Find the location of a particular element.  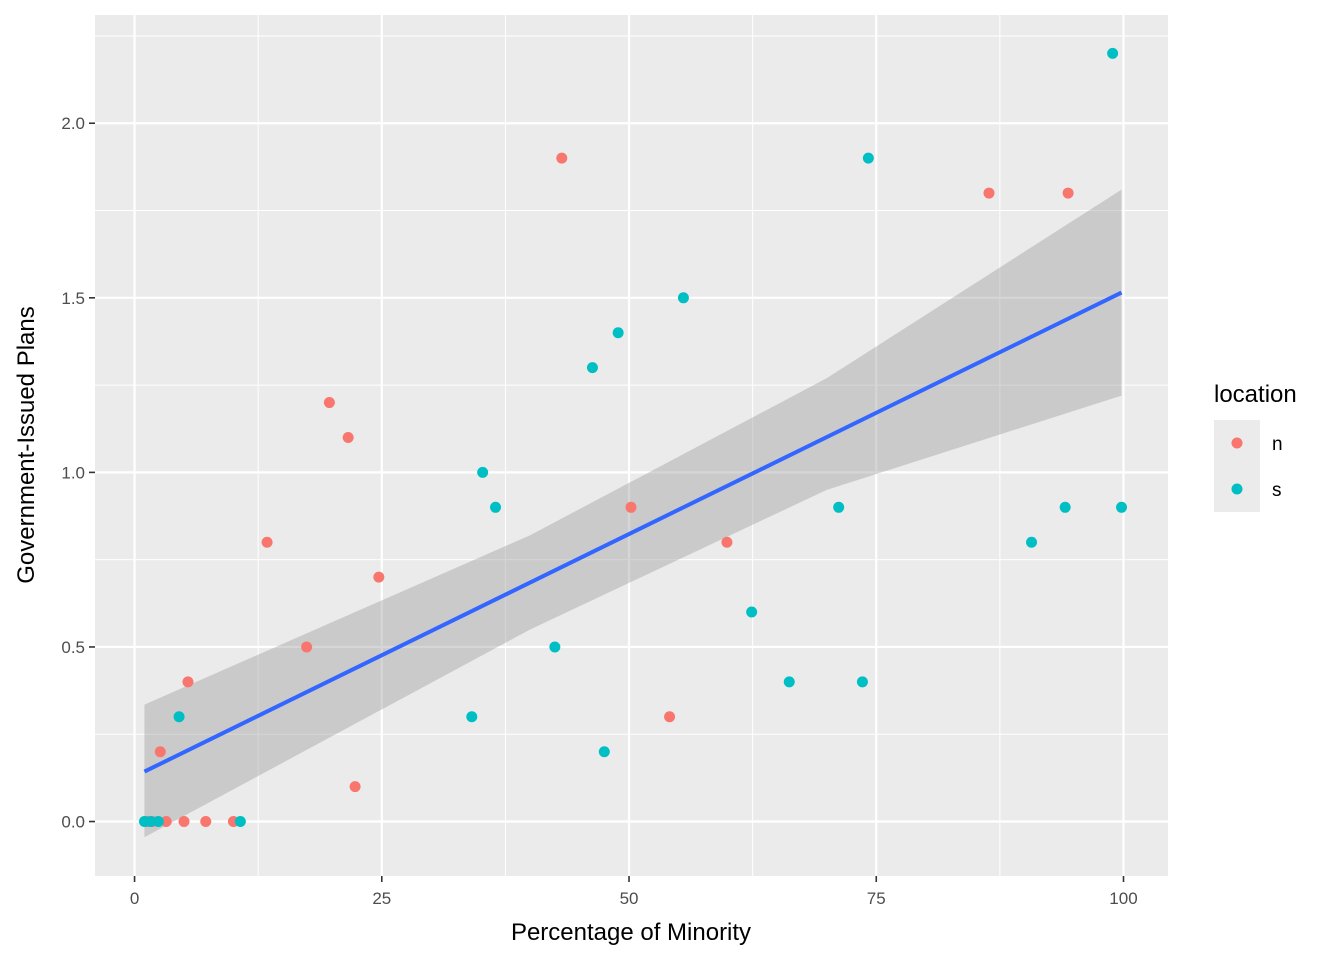

y-tick-label: 2.0 is located at coordinates (73, 123).